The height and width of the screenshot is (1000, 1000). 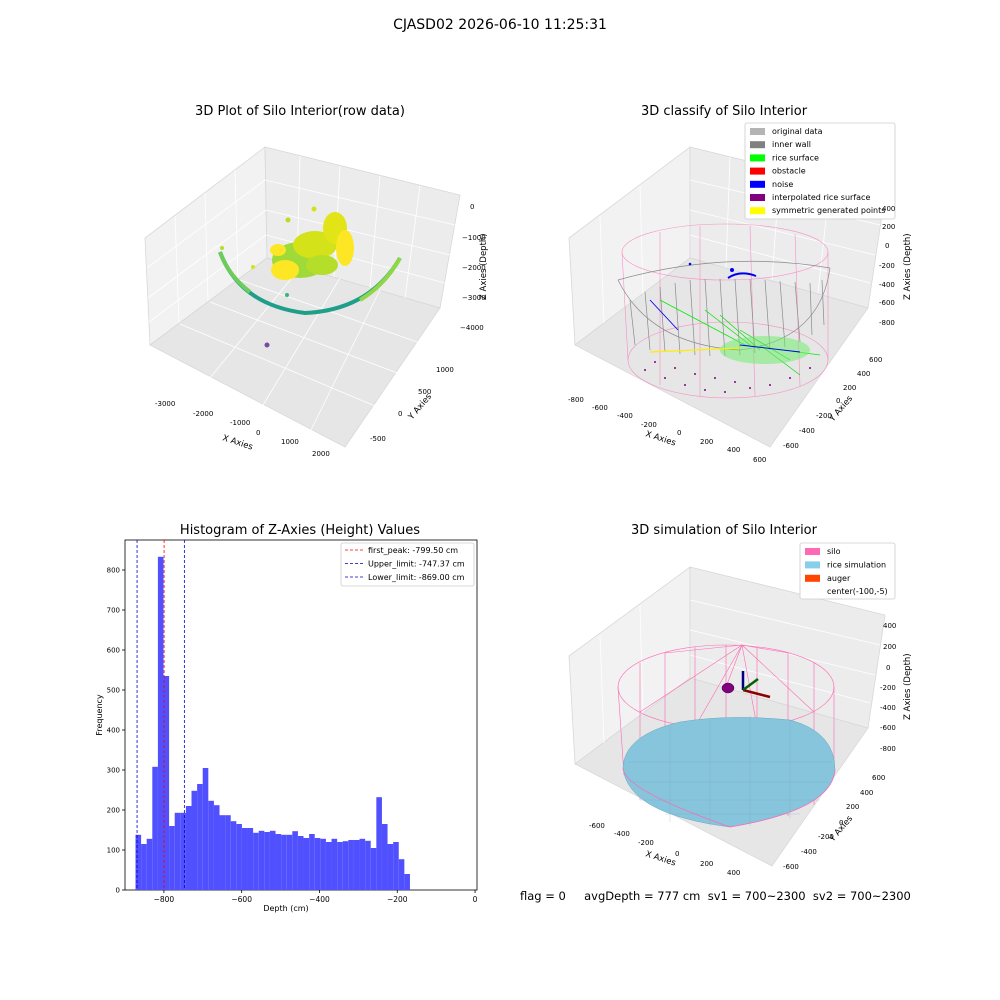 I want to click on histogram-legend-label: Upper_limit: -747.37 cm, so click(x=416, y=564).